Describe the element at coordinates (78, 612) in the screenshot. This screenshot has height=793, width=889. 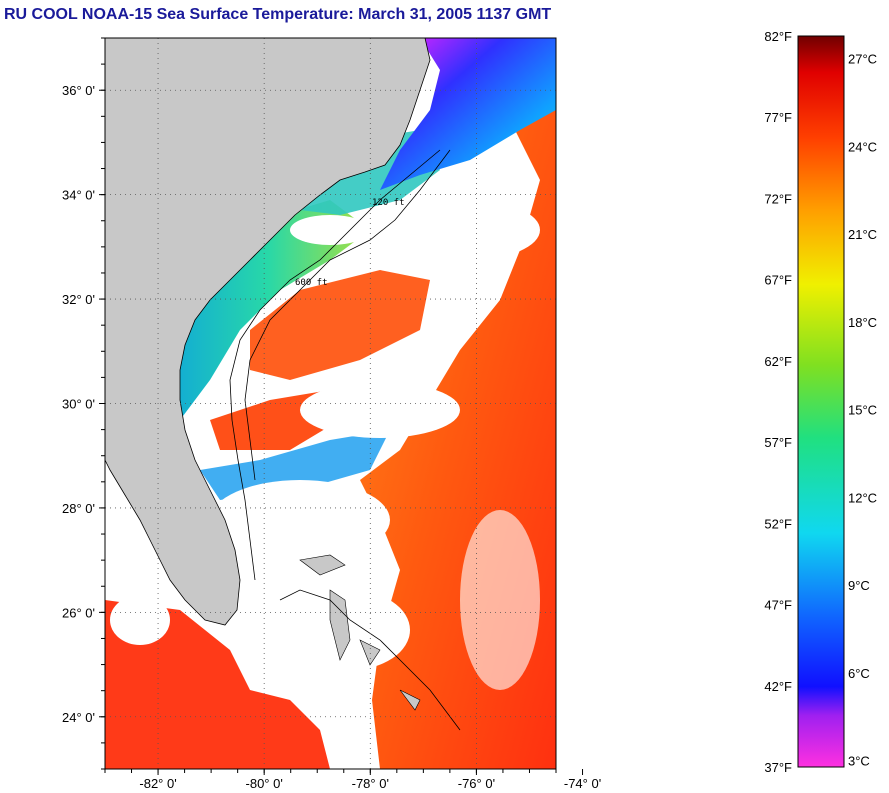
I see `lat-tick-label: 26° 0'` at that location.